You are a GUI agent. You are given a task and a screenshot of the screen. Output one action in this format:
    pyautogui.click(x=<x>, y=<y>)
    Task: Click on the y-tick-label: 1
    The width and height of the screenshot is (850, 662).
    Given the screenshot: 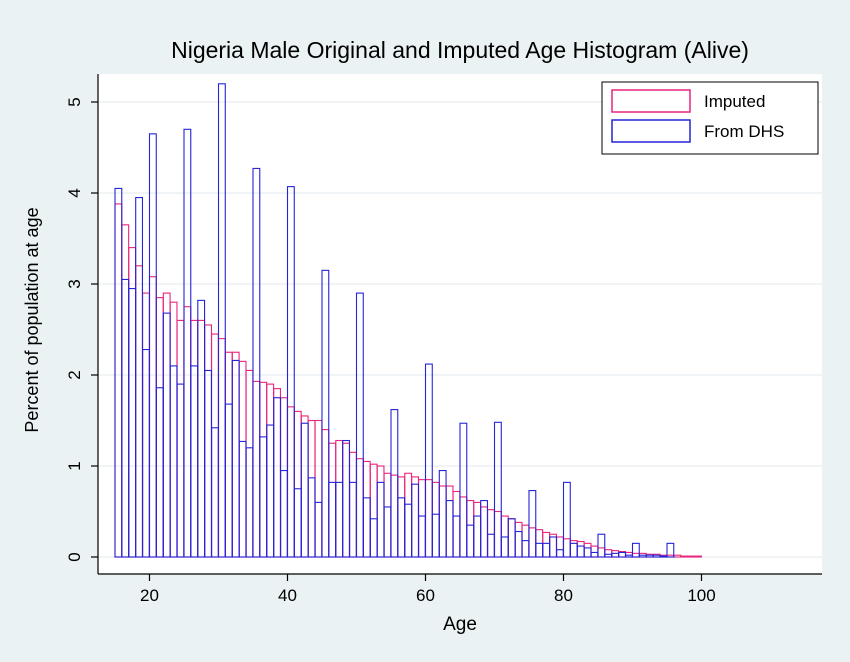 What is the action you would take?
    pyautogui.click(x=74, y=465)
    